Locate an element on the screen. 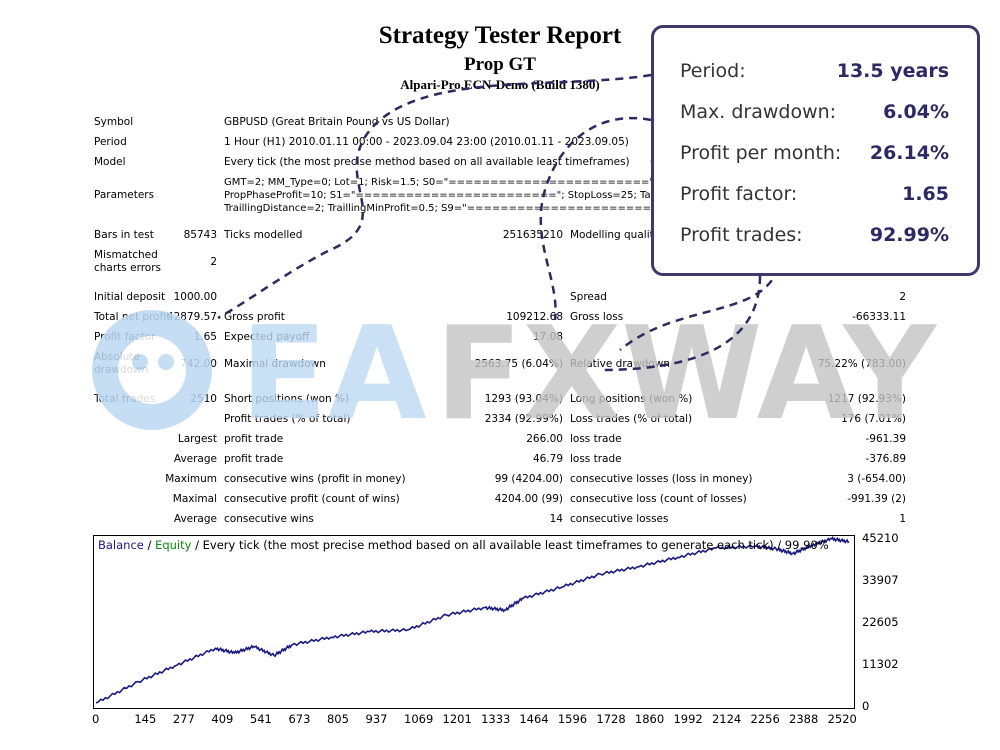 This screenshot has width=1000, height=750. long-label: Long positions (won %) is located at coordinates (631, 399).